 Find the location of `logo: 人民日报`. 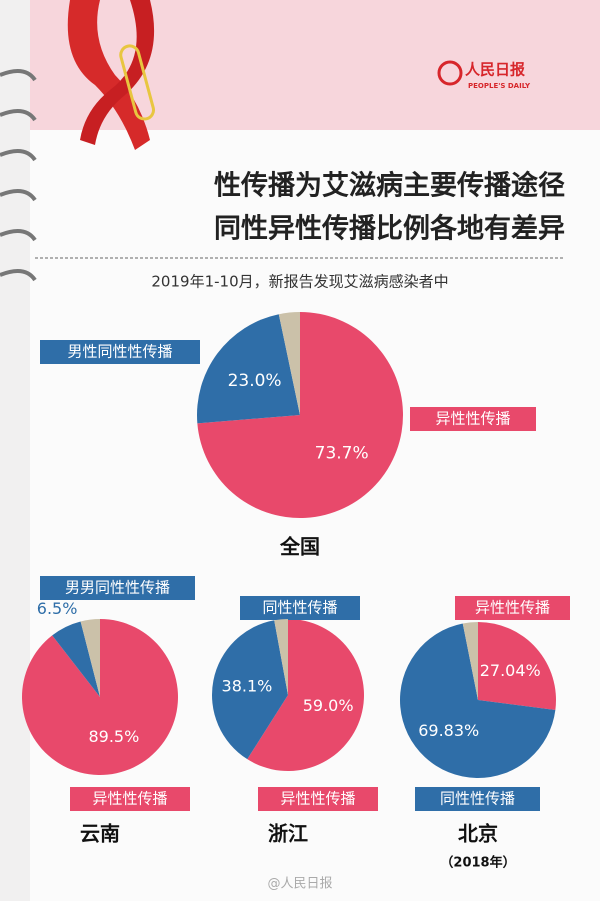

logo: 人民日报 is located at coordinates (495, 70).